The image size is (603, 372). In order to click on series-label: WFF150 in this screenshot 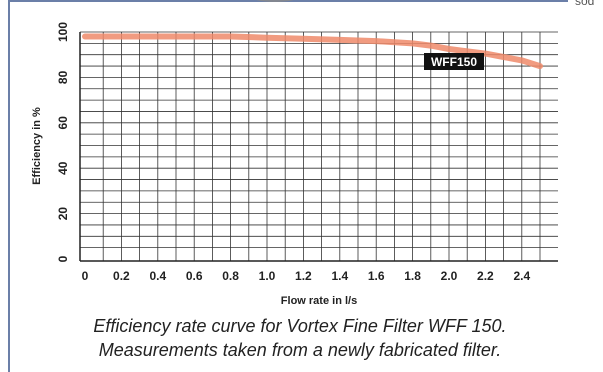, I will do `click(454, 61)`.